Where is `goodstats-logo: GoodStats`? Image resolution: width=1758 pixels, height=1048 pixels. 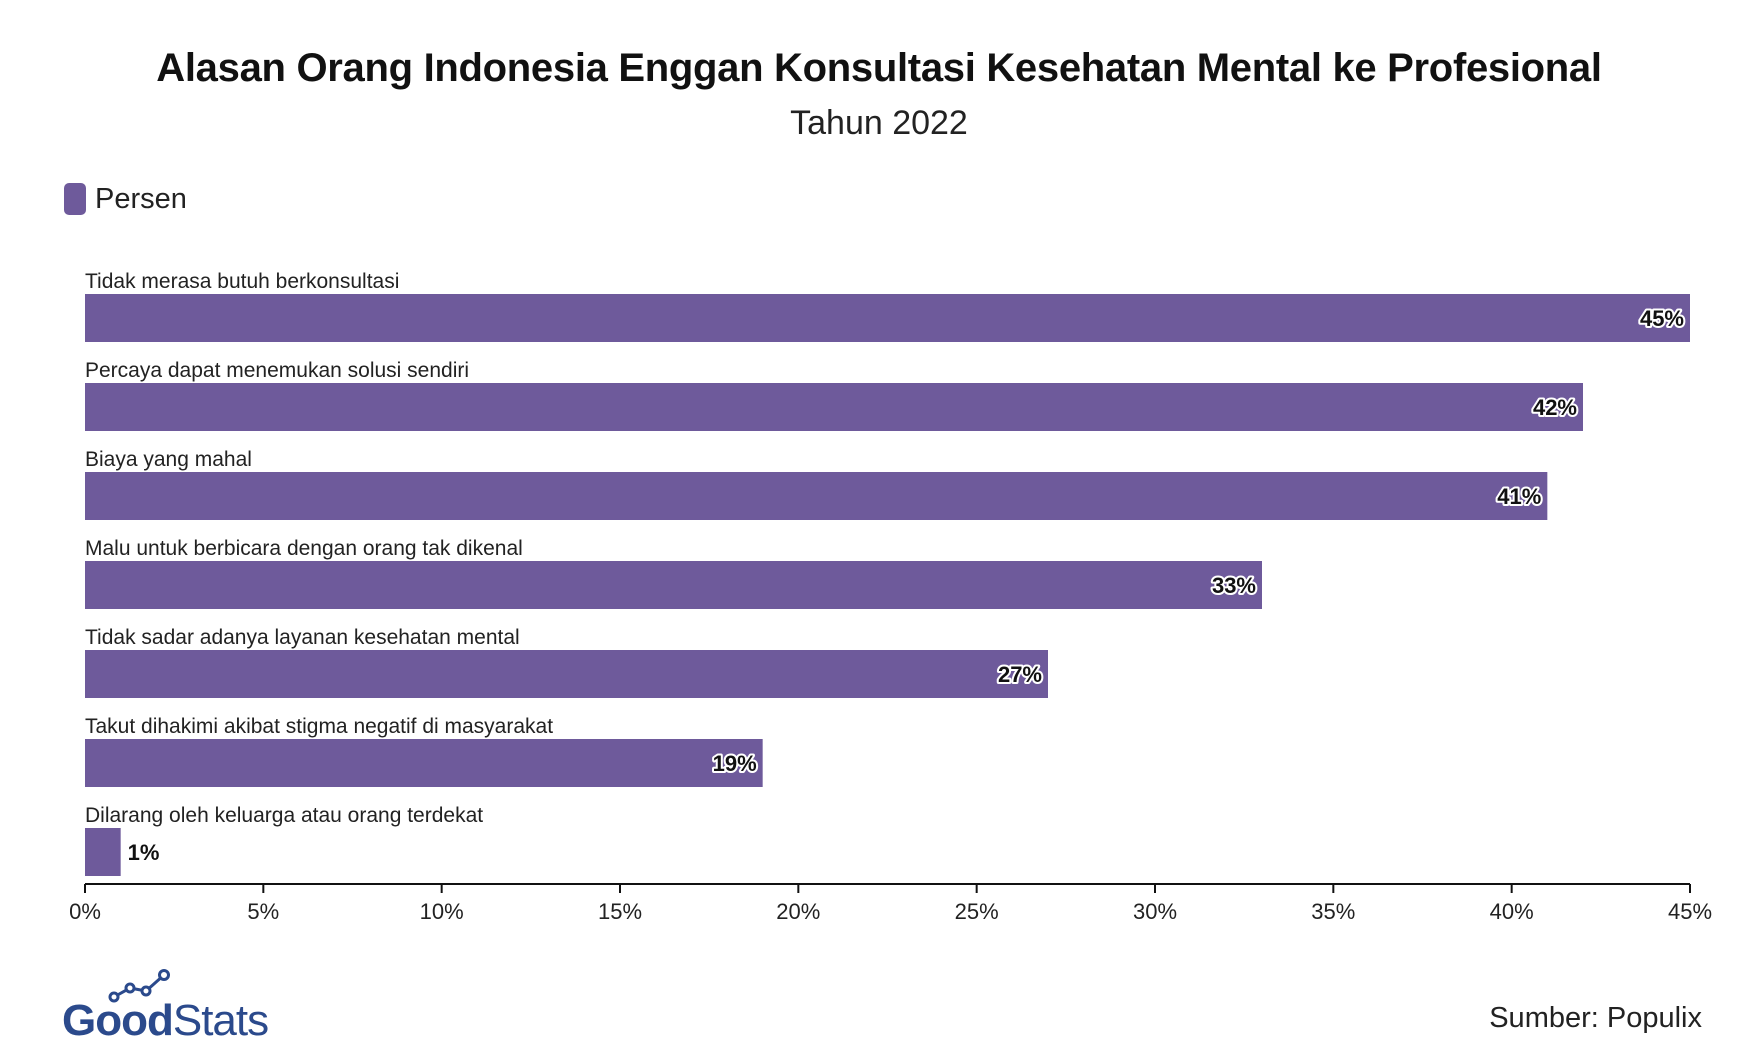
goodstats-logo: GoodStats is located at coordinates (165, 1004).